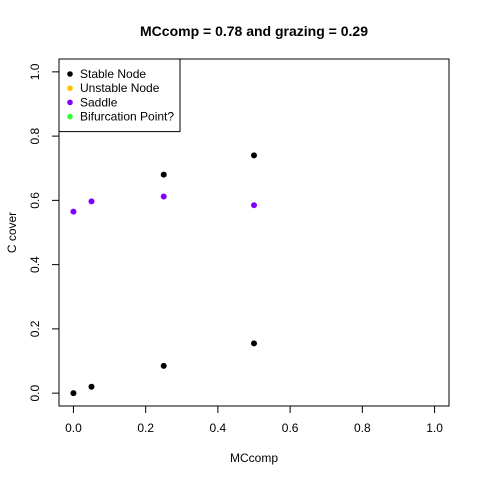 This screenshot has width=480, height=480. What do you see at coordinates (145, 428) in the screenshot?
I see `x-tick-label: 0.2` at bounding box center [145, 428].